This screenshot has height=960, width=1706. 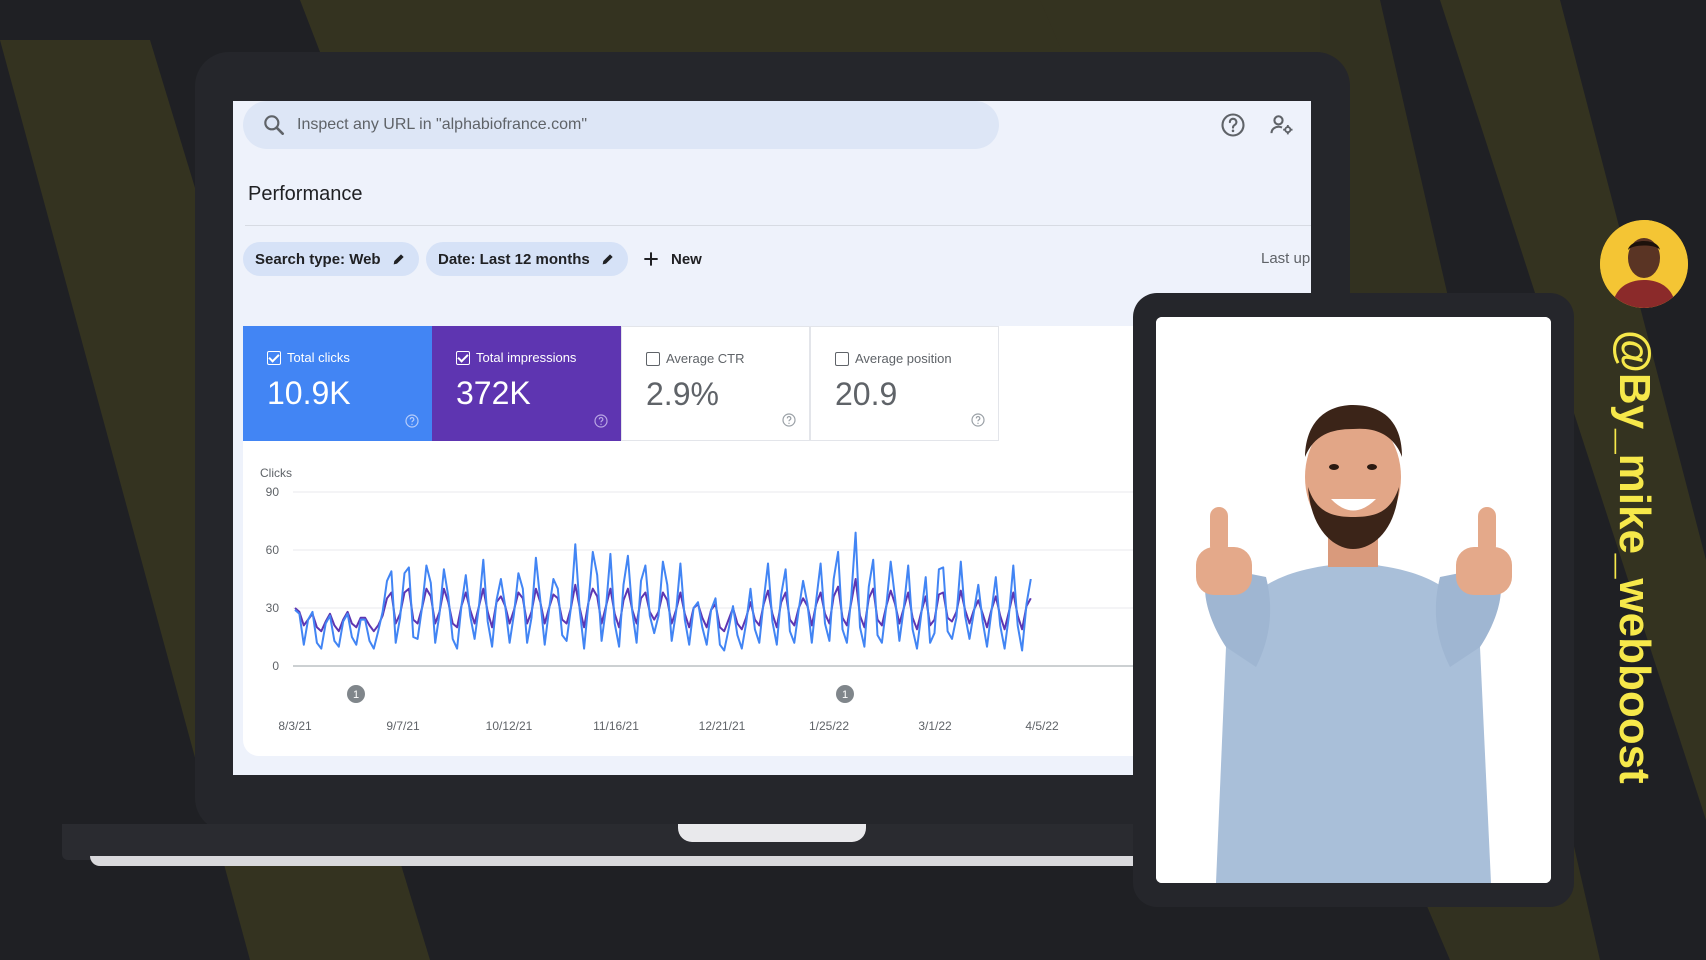 What do you see at coordinates (616, 726) in the screenshot?
I see `x-tick-label: 11/16/21` at bounding box center [616, 726].